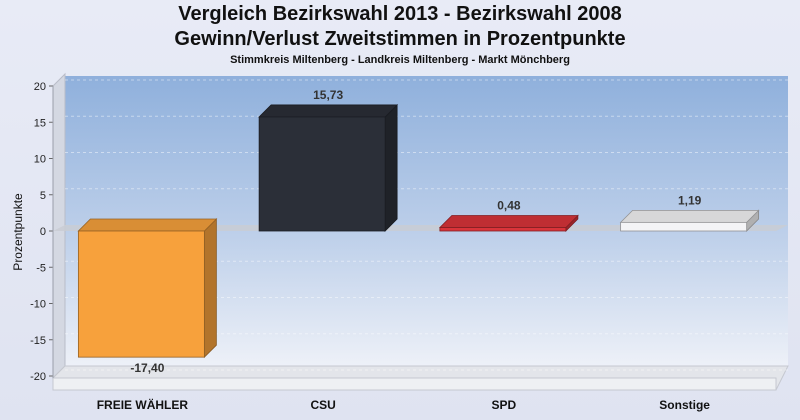 This screenshot has width=800, height=420. Describe the element at coordinates (322, 405) in the screenshot. I see `x-tick-label: CSU` at that location.